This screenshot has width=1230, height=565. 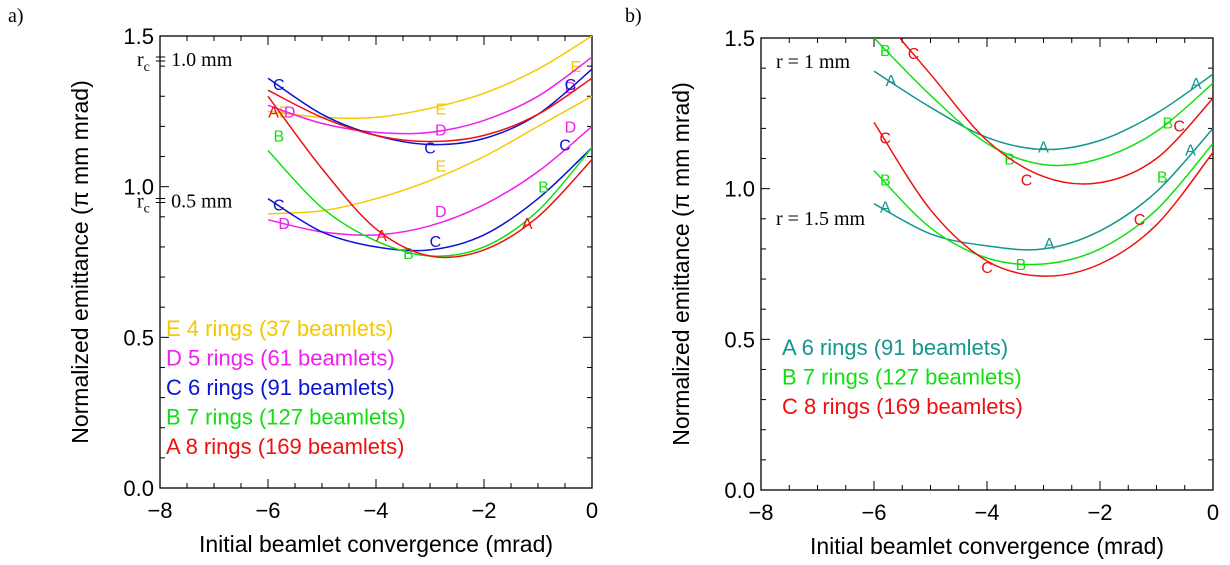 I want to click on a-radius-annotation: rc = 1.0 mm, so click(x=185, y=62).